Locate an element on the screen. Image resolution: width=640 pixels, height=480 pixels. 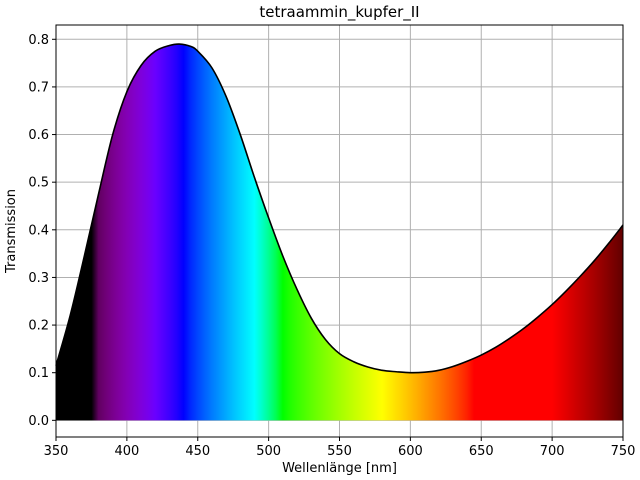
y-tick-label: 0.8 is located at coordinates (38, 40).